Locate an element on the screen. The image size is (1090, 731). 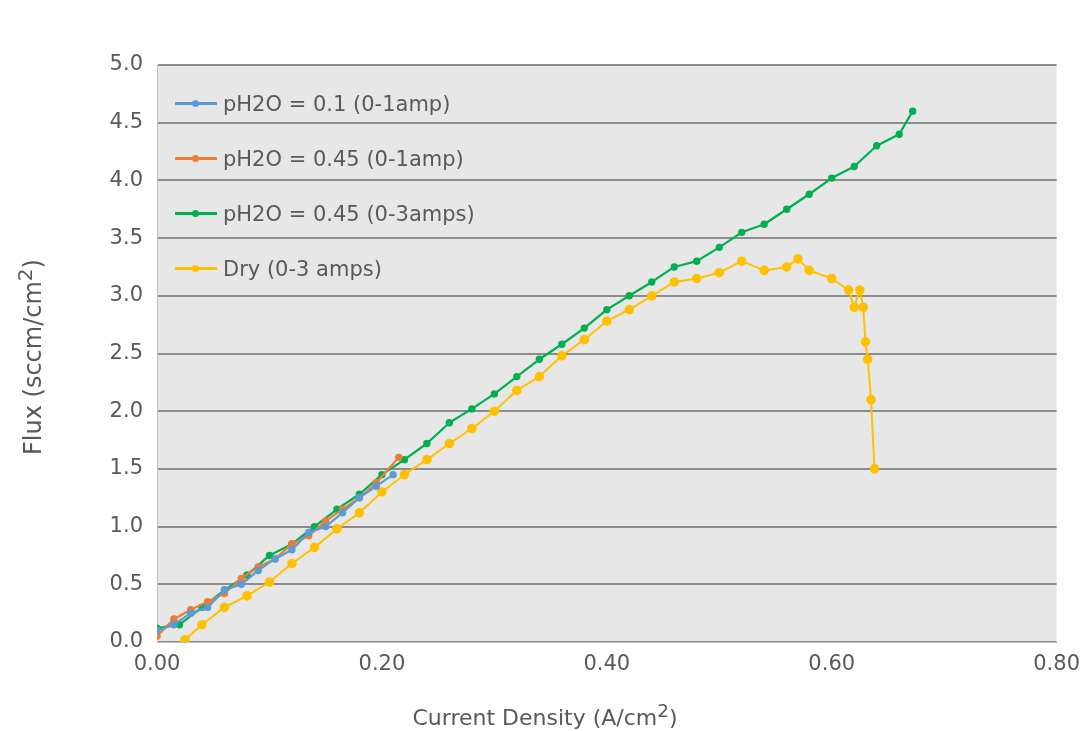
y-tick-label: 0.5 is located at coordinates (126, 582).